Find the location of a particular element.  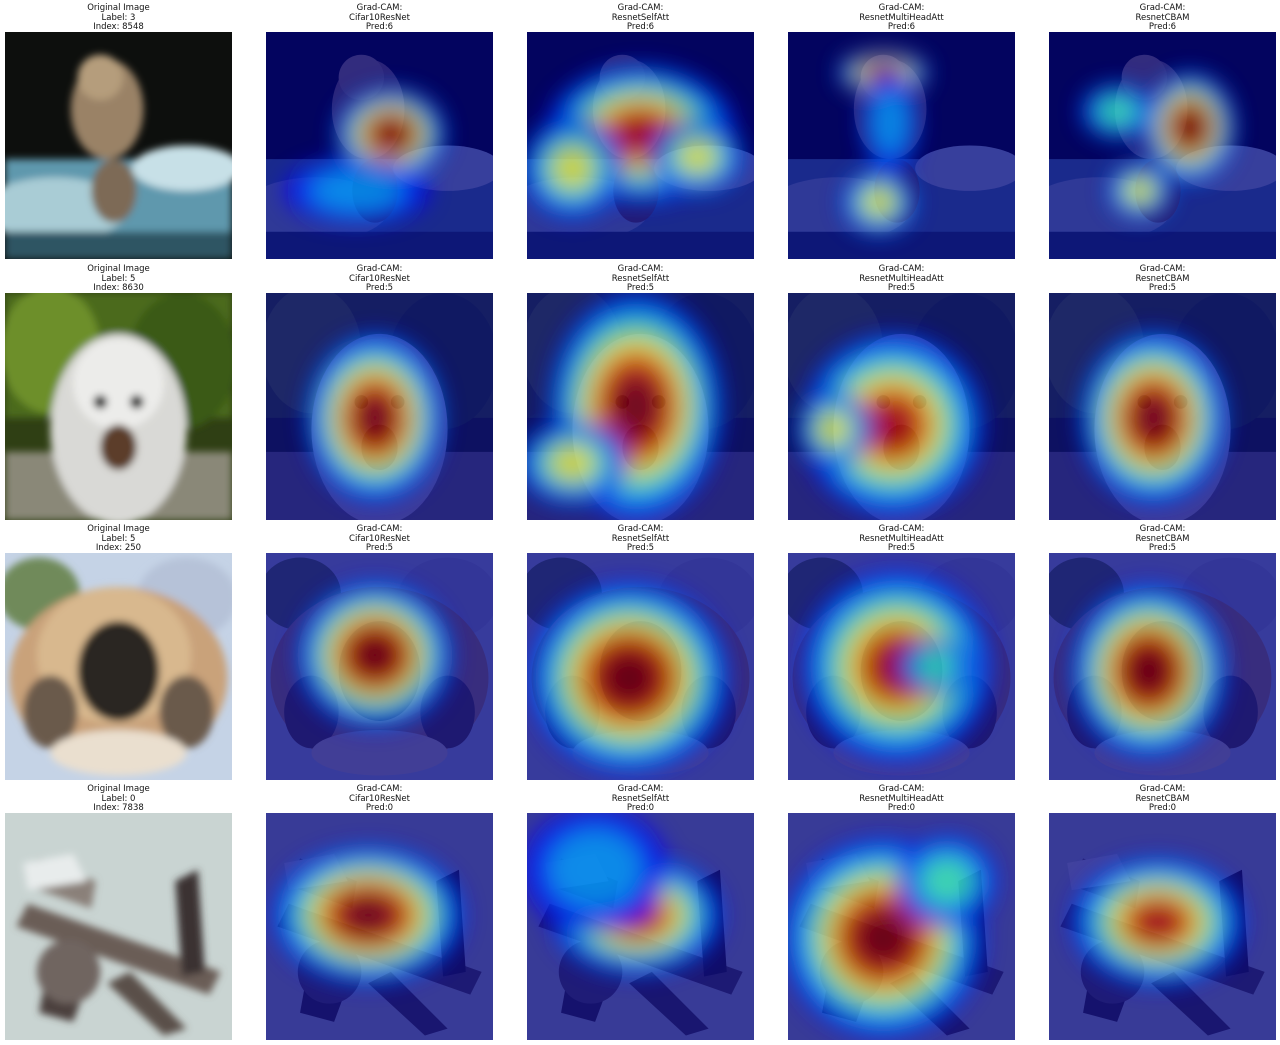

panel-caption: Grad-CAM: ResnetMultiHeadAtt Pred:6 is located at coordinates (901, 18).